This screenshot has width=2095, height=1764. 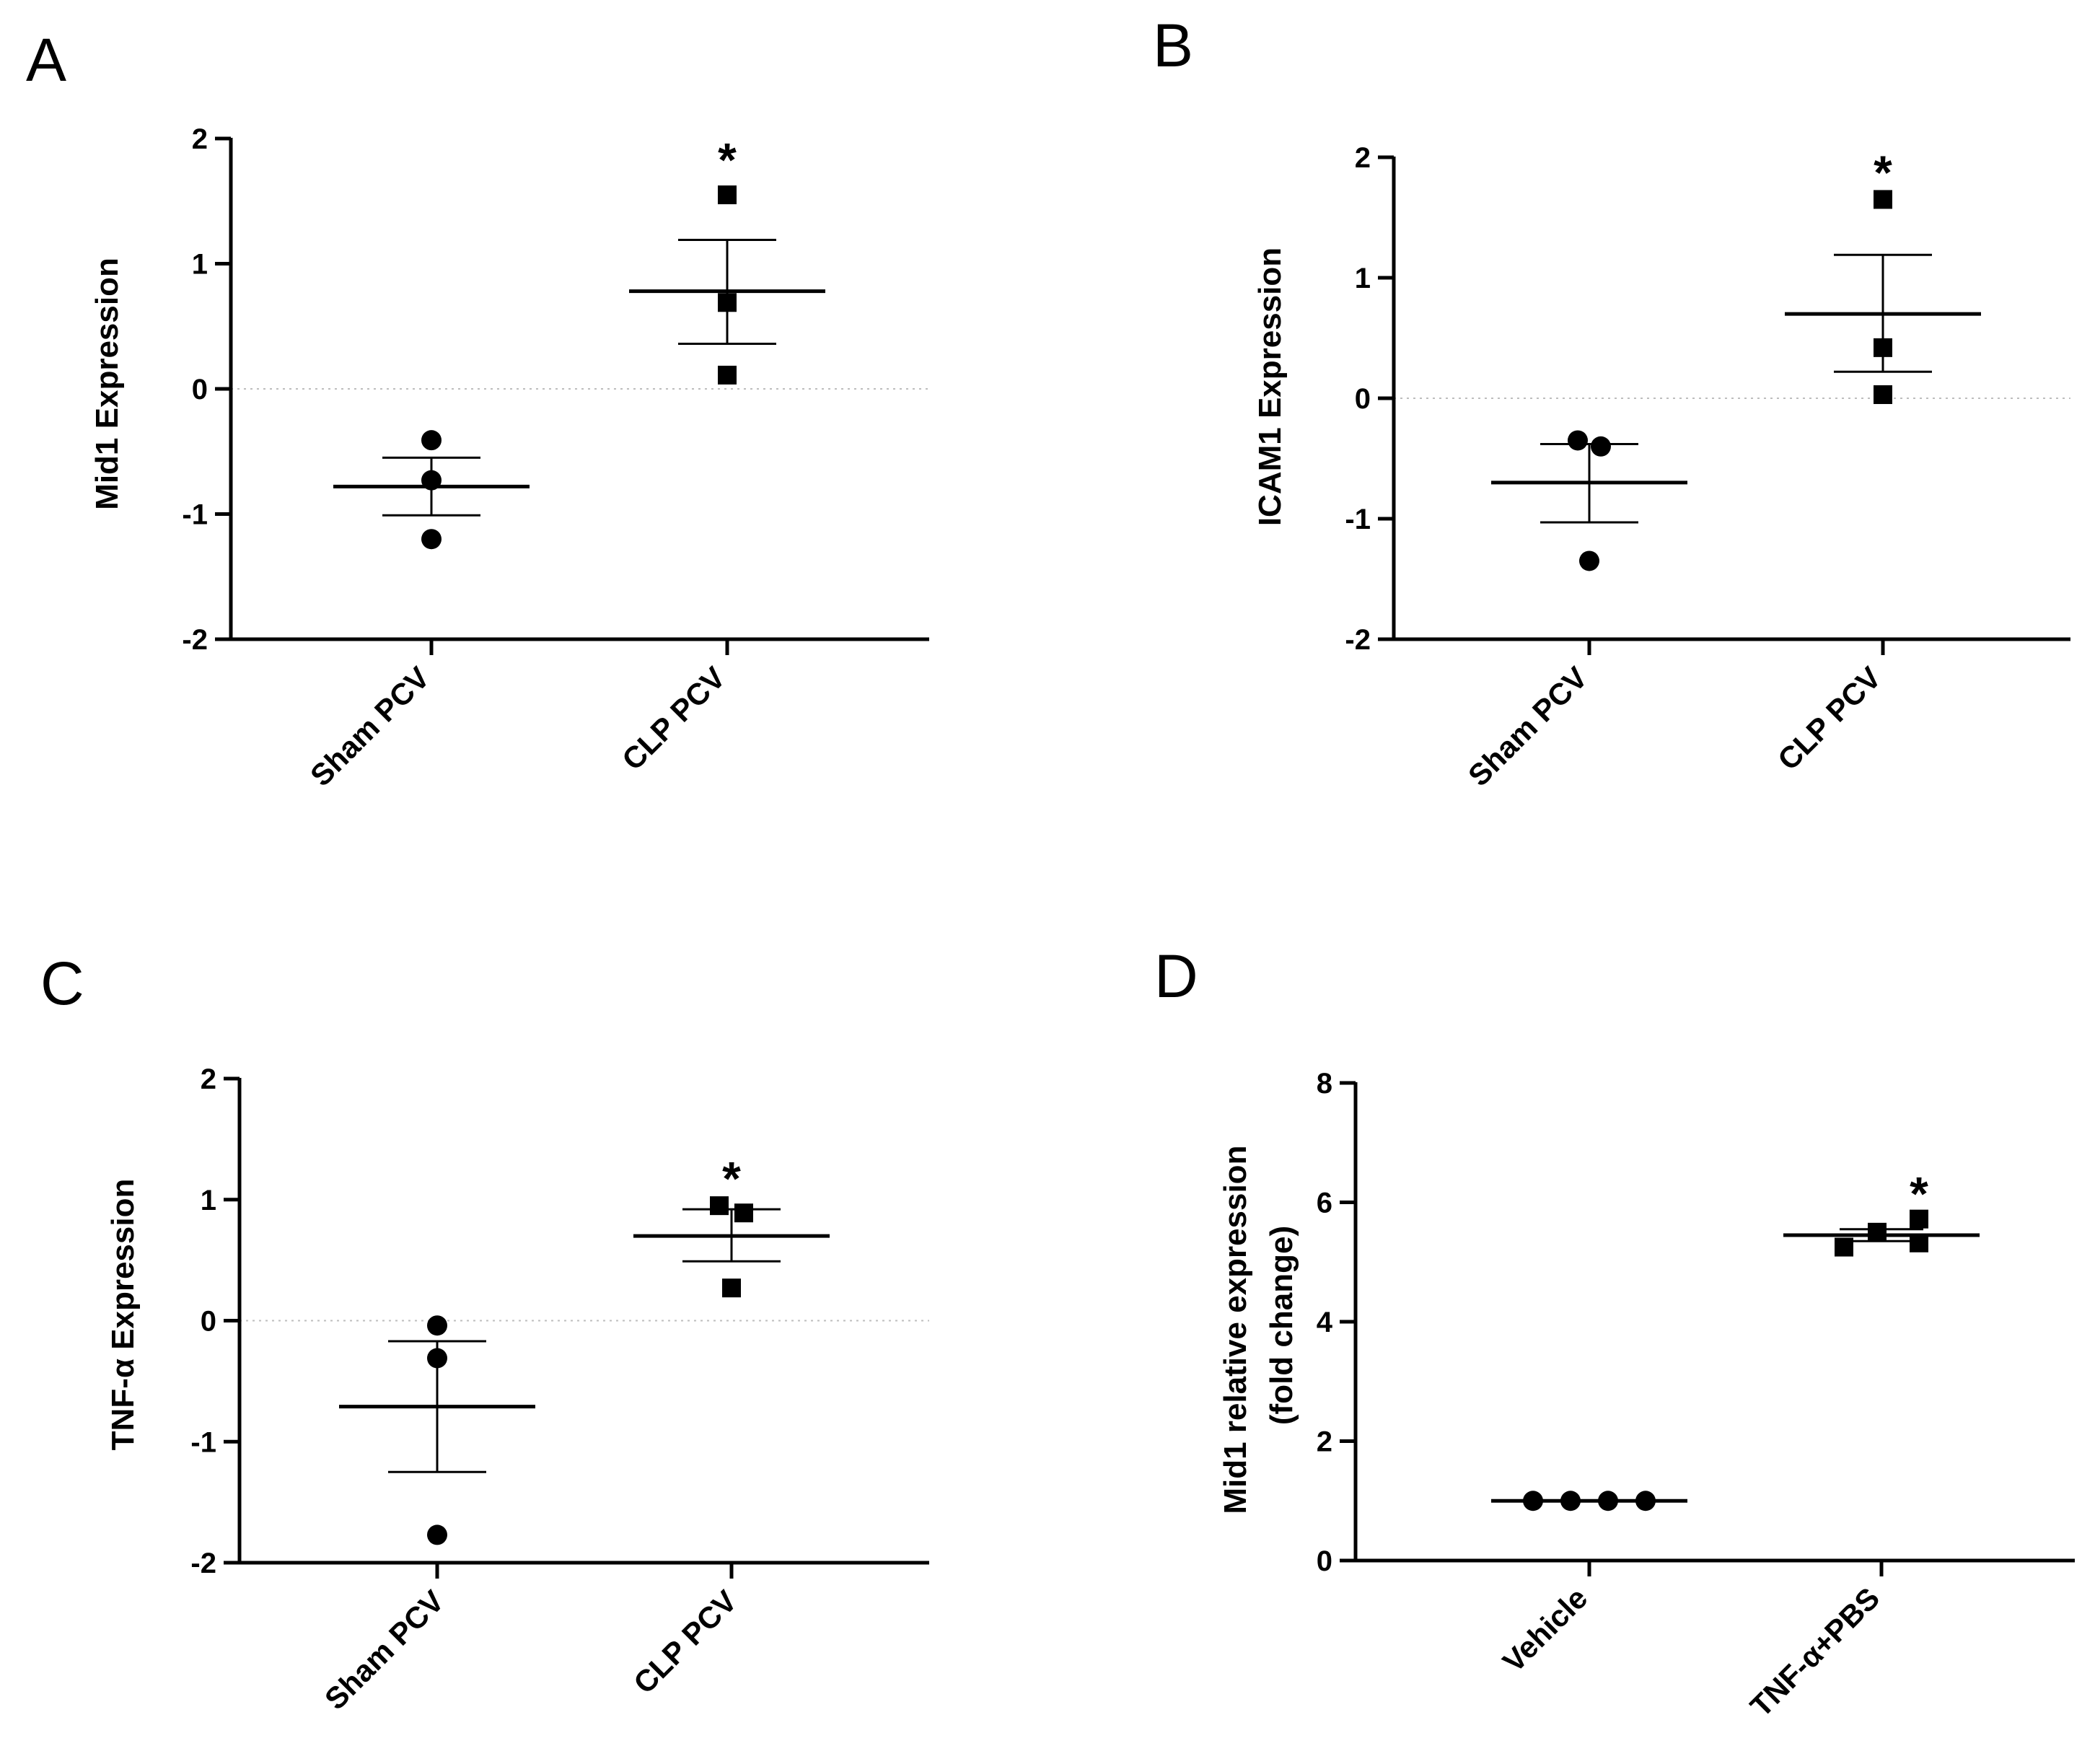 What do you see at coordinates (200, 390) in the screenshot?
I see `panel-a-y-tick-label: 0` at bounding box center [200, 390].